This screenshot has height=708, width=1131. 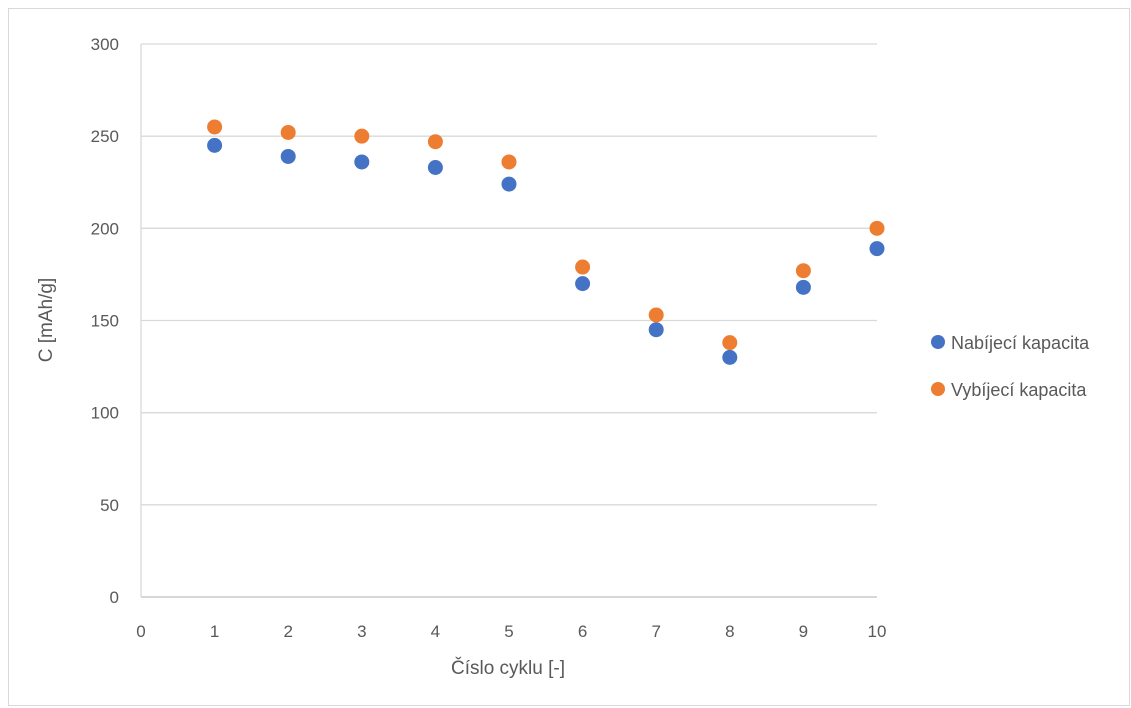 What do you see at coordinates (583, 284) in the screenshot?
I see `point-series-1-x6` at bounding box center [583, 284].